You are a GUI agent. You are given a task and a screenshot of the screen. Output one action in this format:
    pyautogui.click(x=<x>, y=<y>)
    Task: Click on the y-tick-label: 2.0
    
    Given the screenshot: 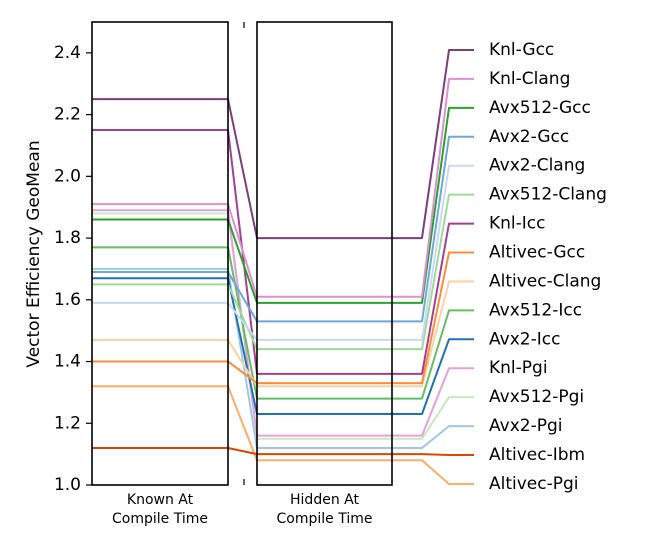 What is the action you would take?
    pyautogui.click(x=67, y=176)
    